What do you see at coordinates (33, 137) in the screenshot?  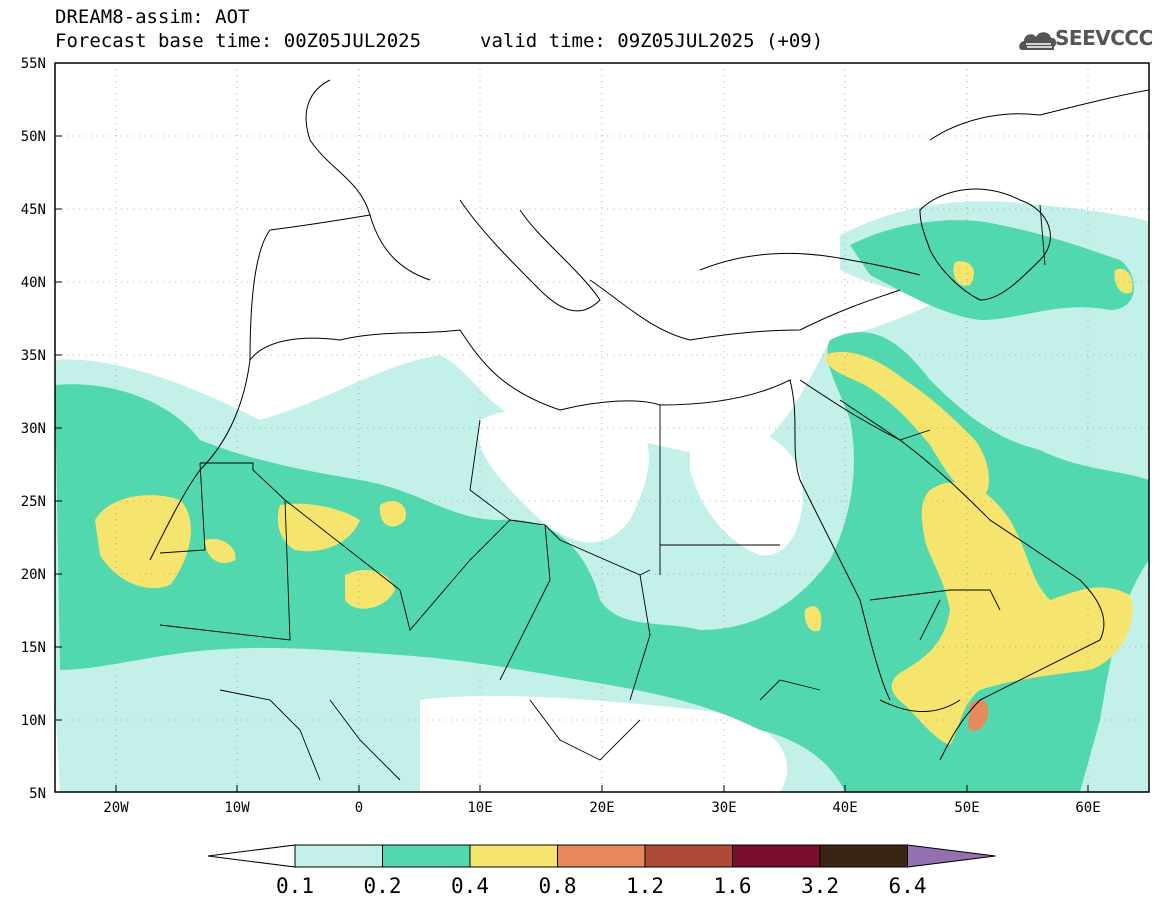 I see `lat-label: 50N` at bounding box center [33, 137].